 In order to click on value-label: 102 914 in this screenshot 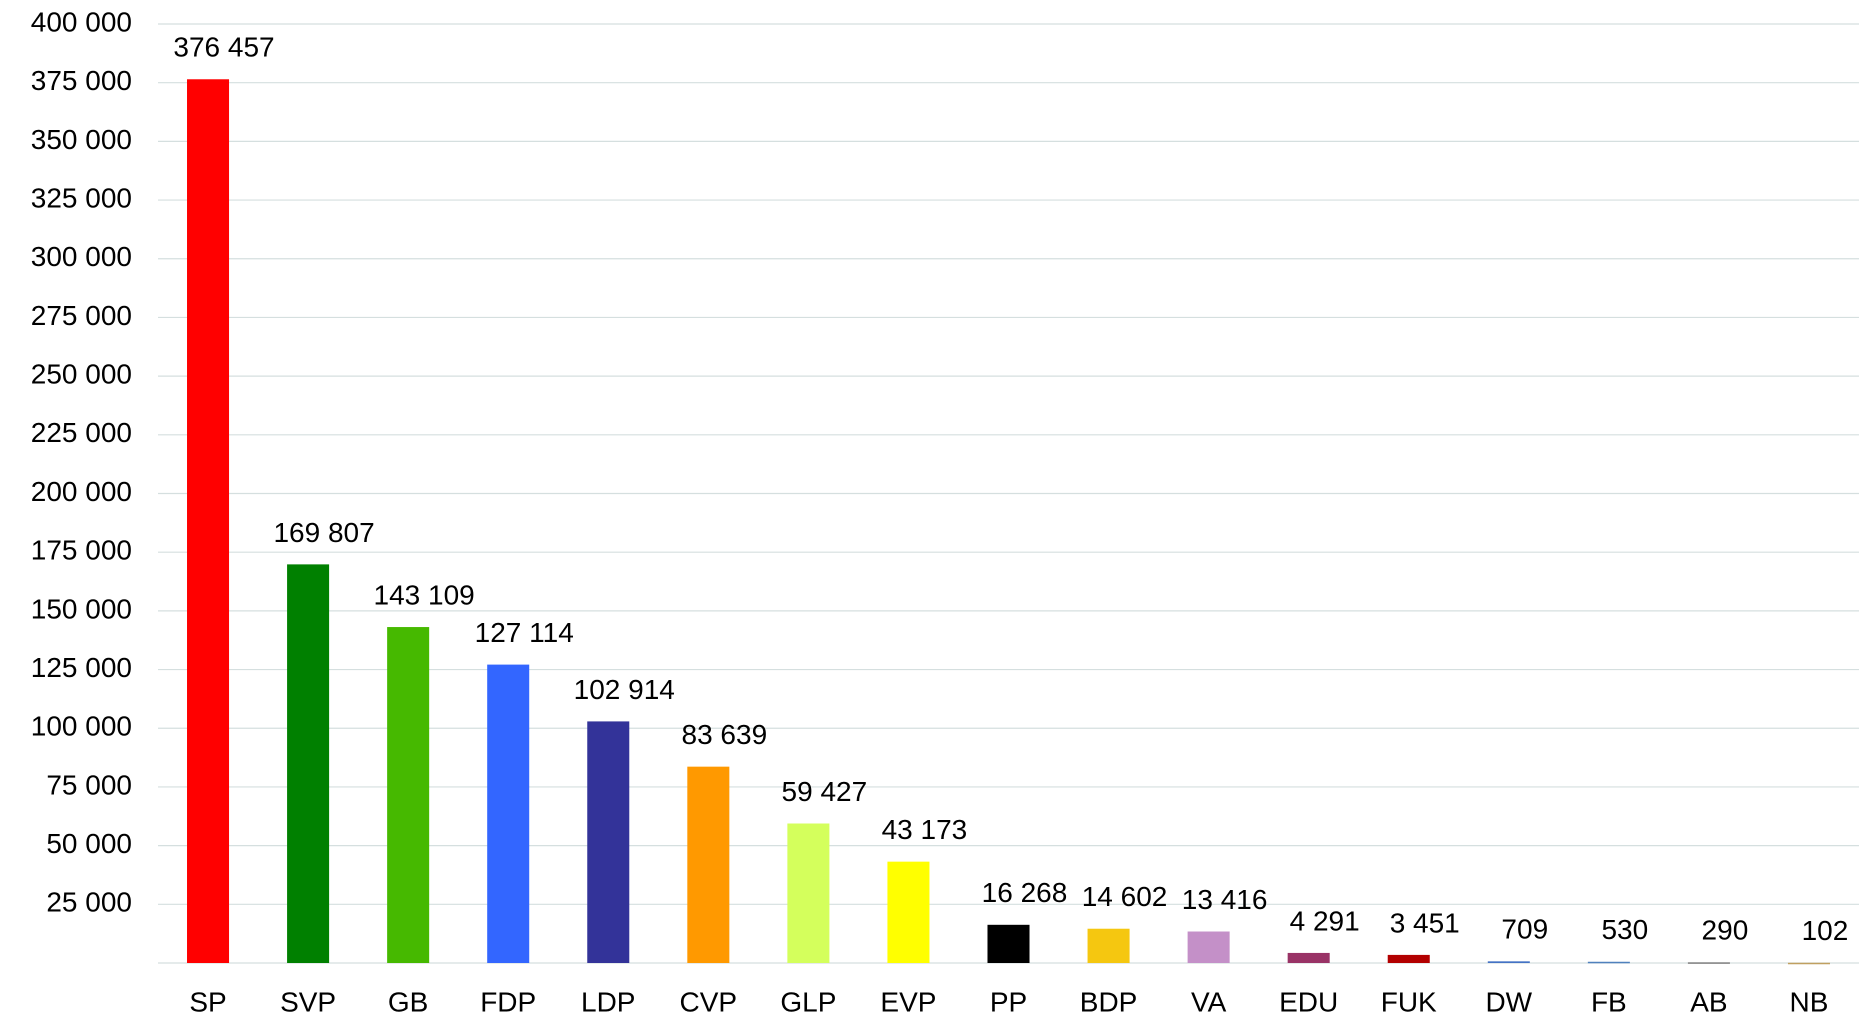, I will do `click(624, 689)`.